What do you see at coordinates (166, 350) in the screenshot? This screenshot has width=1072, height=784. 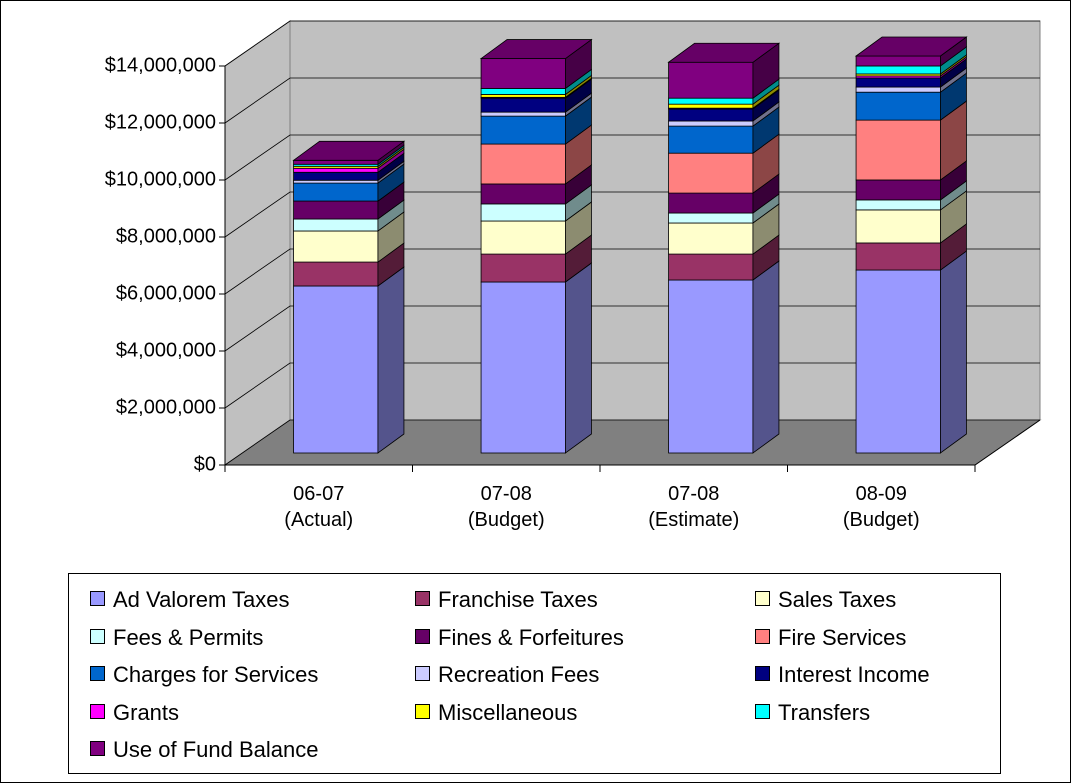 I see `y-tick-label: $4,000,000` at bounding box center [166, 350].